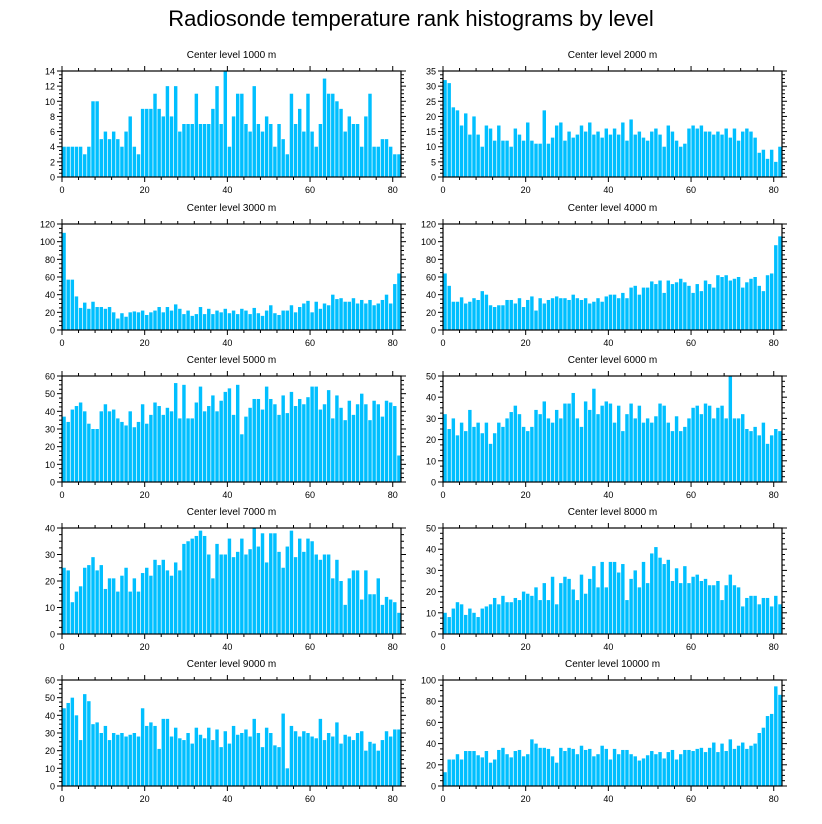  What do you see at coordinates (431, 613) in the screenshot?
I see `y-tick-label: 10` at bounding box center [431, 613].